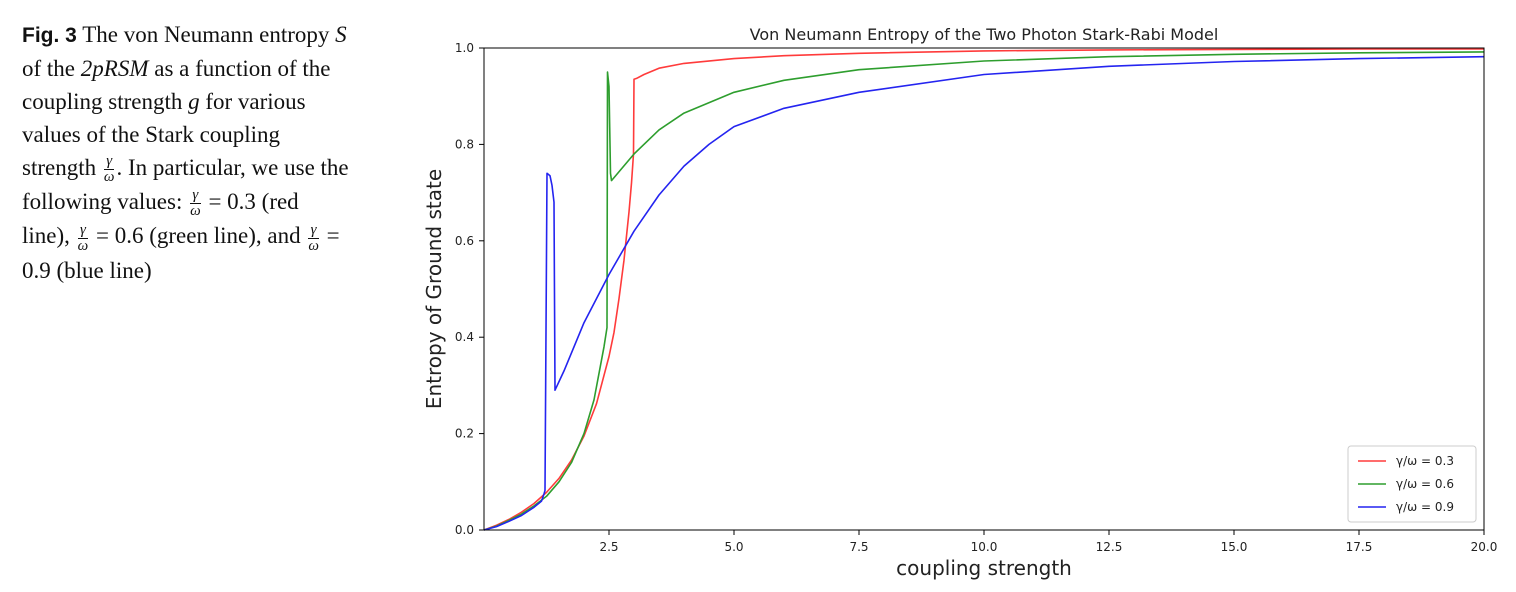 The width and height of the screenshot is (1516, 592). I want to click on y-tick-label: 0.6, so click(464, 241).